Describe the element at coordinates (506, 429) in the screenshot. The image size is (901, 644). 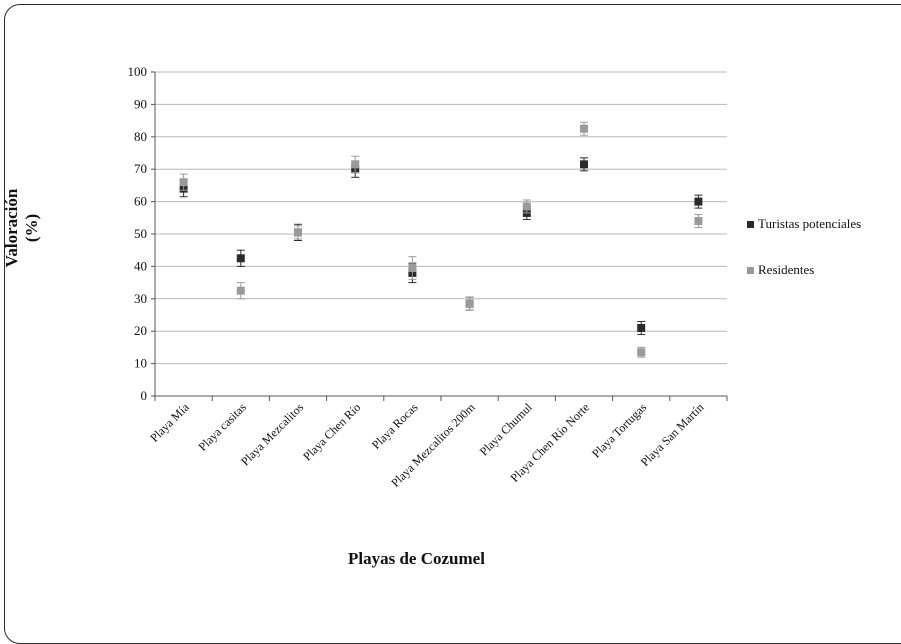
I see `x-tick-label: Playa Chumul` at that location.